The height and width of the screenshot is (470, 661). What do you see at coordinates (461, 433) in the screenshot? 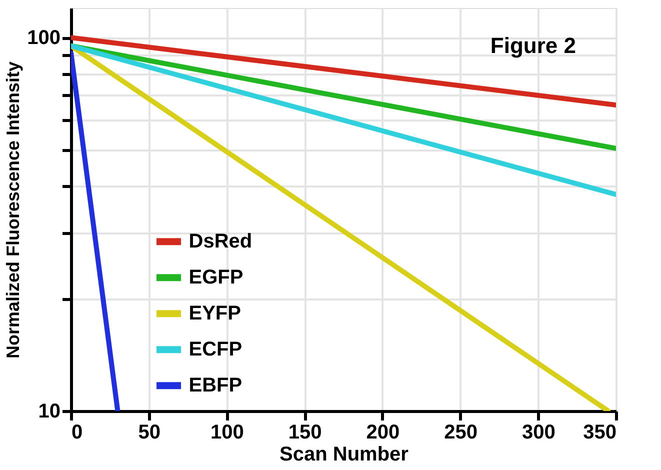
I see `x-tick-label: 250` at bounding box center [461, 433].